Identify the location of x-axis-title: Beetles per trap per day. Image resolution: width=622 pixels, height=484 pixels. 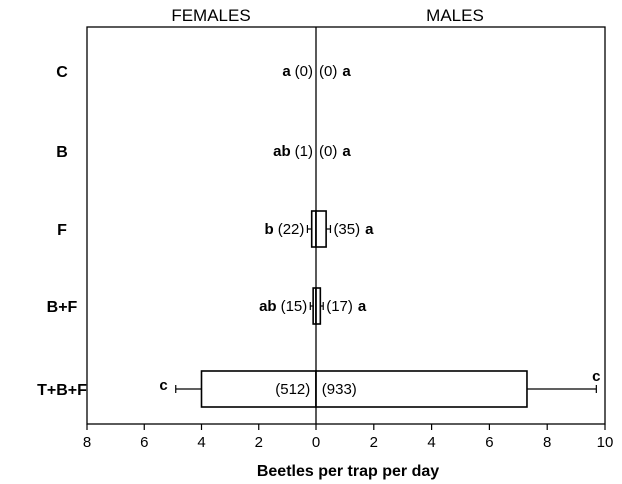
(348, 471).